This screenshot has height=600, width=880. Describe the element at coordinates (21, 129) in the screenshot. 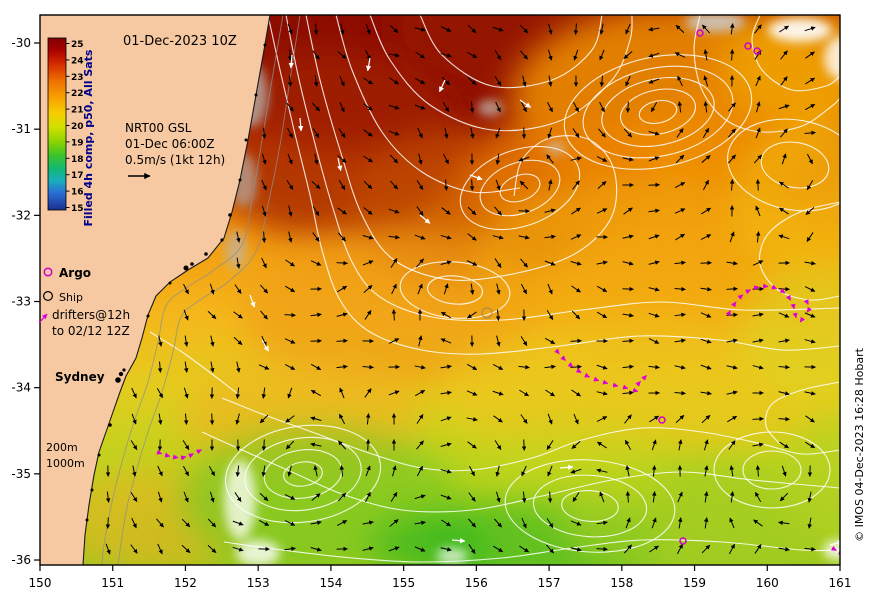

I see `y-tick-label: -31` at that location.